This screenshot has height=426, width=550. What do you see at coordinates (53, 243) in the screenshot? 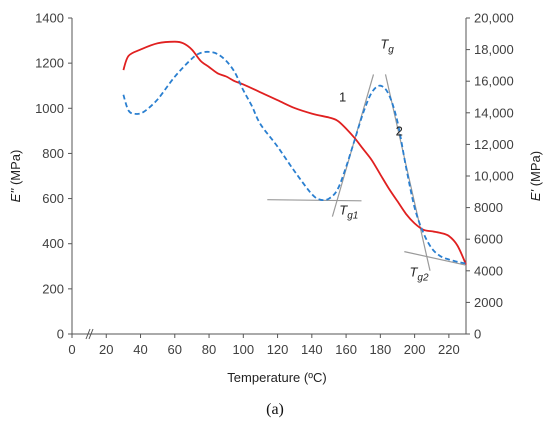
I see `y-left-tick-label: 400` at bounding box center [53, 243].